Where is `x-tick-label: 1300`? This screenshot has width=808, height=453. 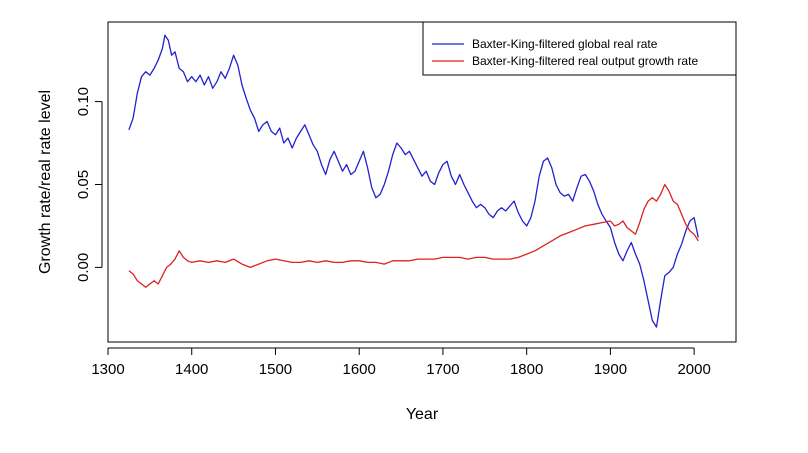
x-tick-label: 1300 is located at coordinates (107, 369).